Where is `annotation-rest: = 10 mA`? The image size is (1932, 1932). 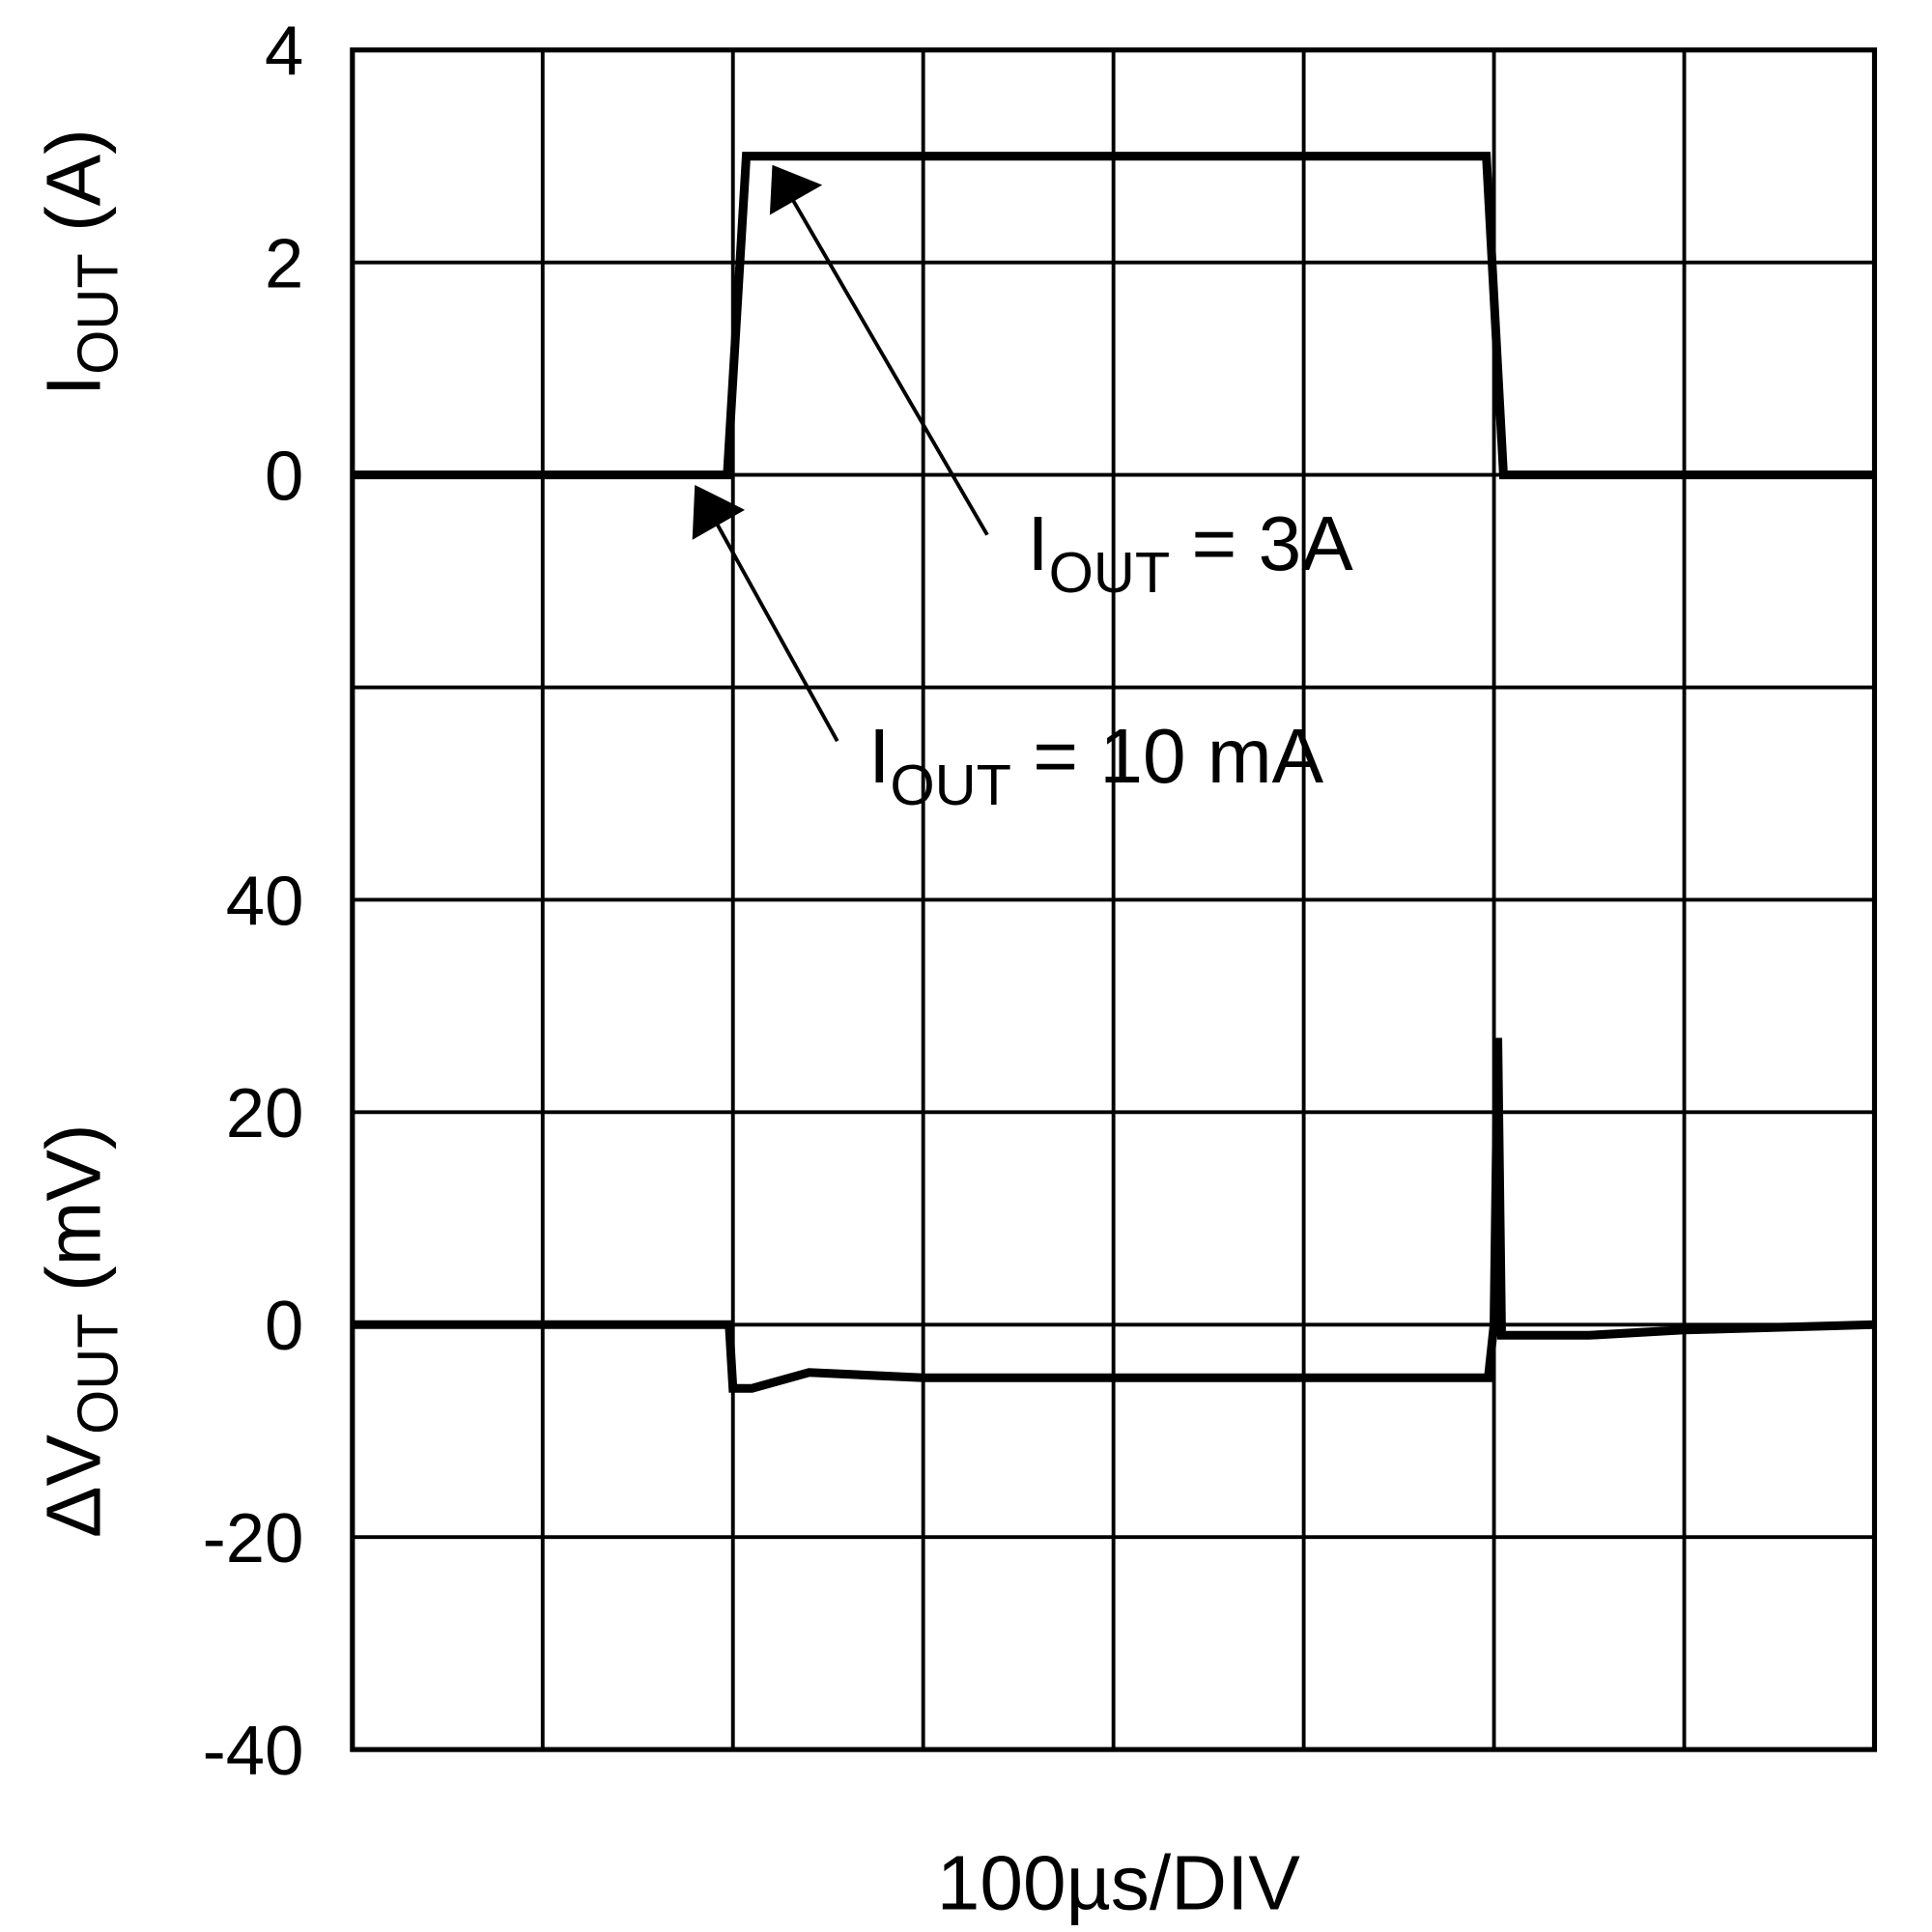 annotation-rest: = 10 mA is located at coordinates (1167, 755).